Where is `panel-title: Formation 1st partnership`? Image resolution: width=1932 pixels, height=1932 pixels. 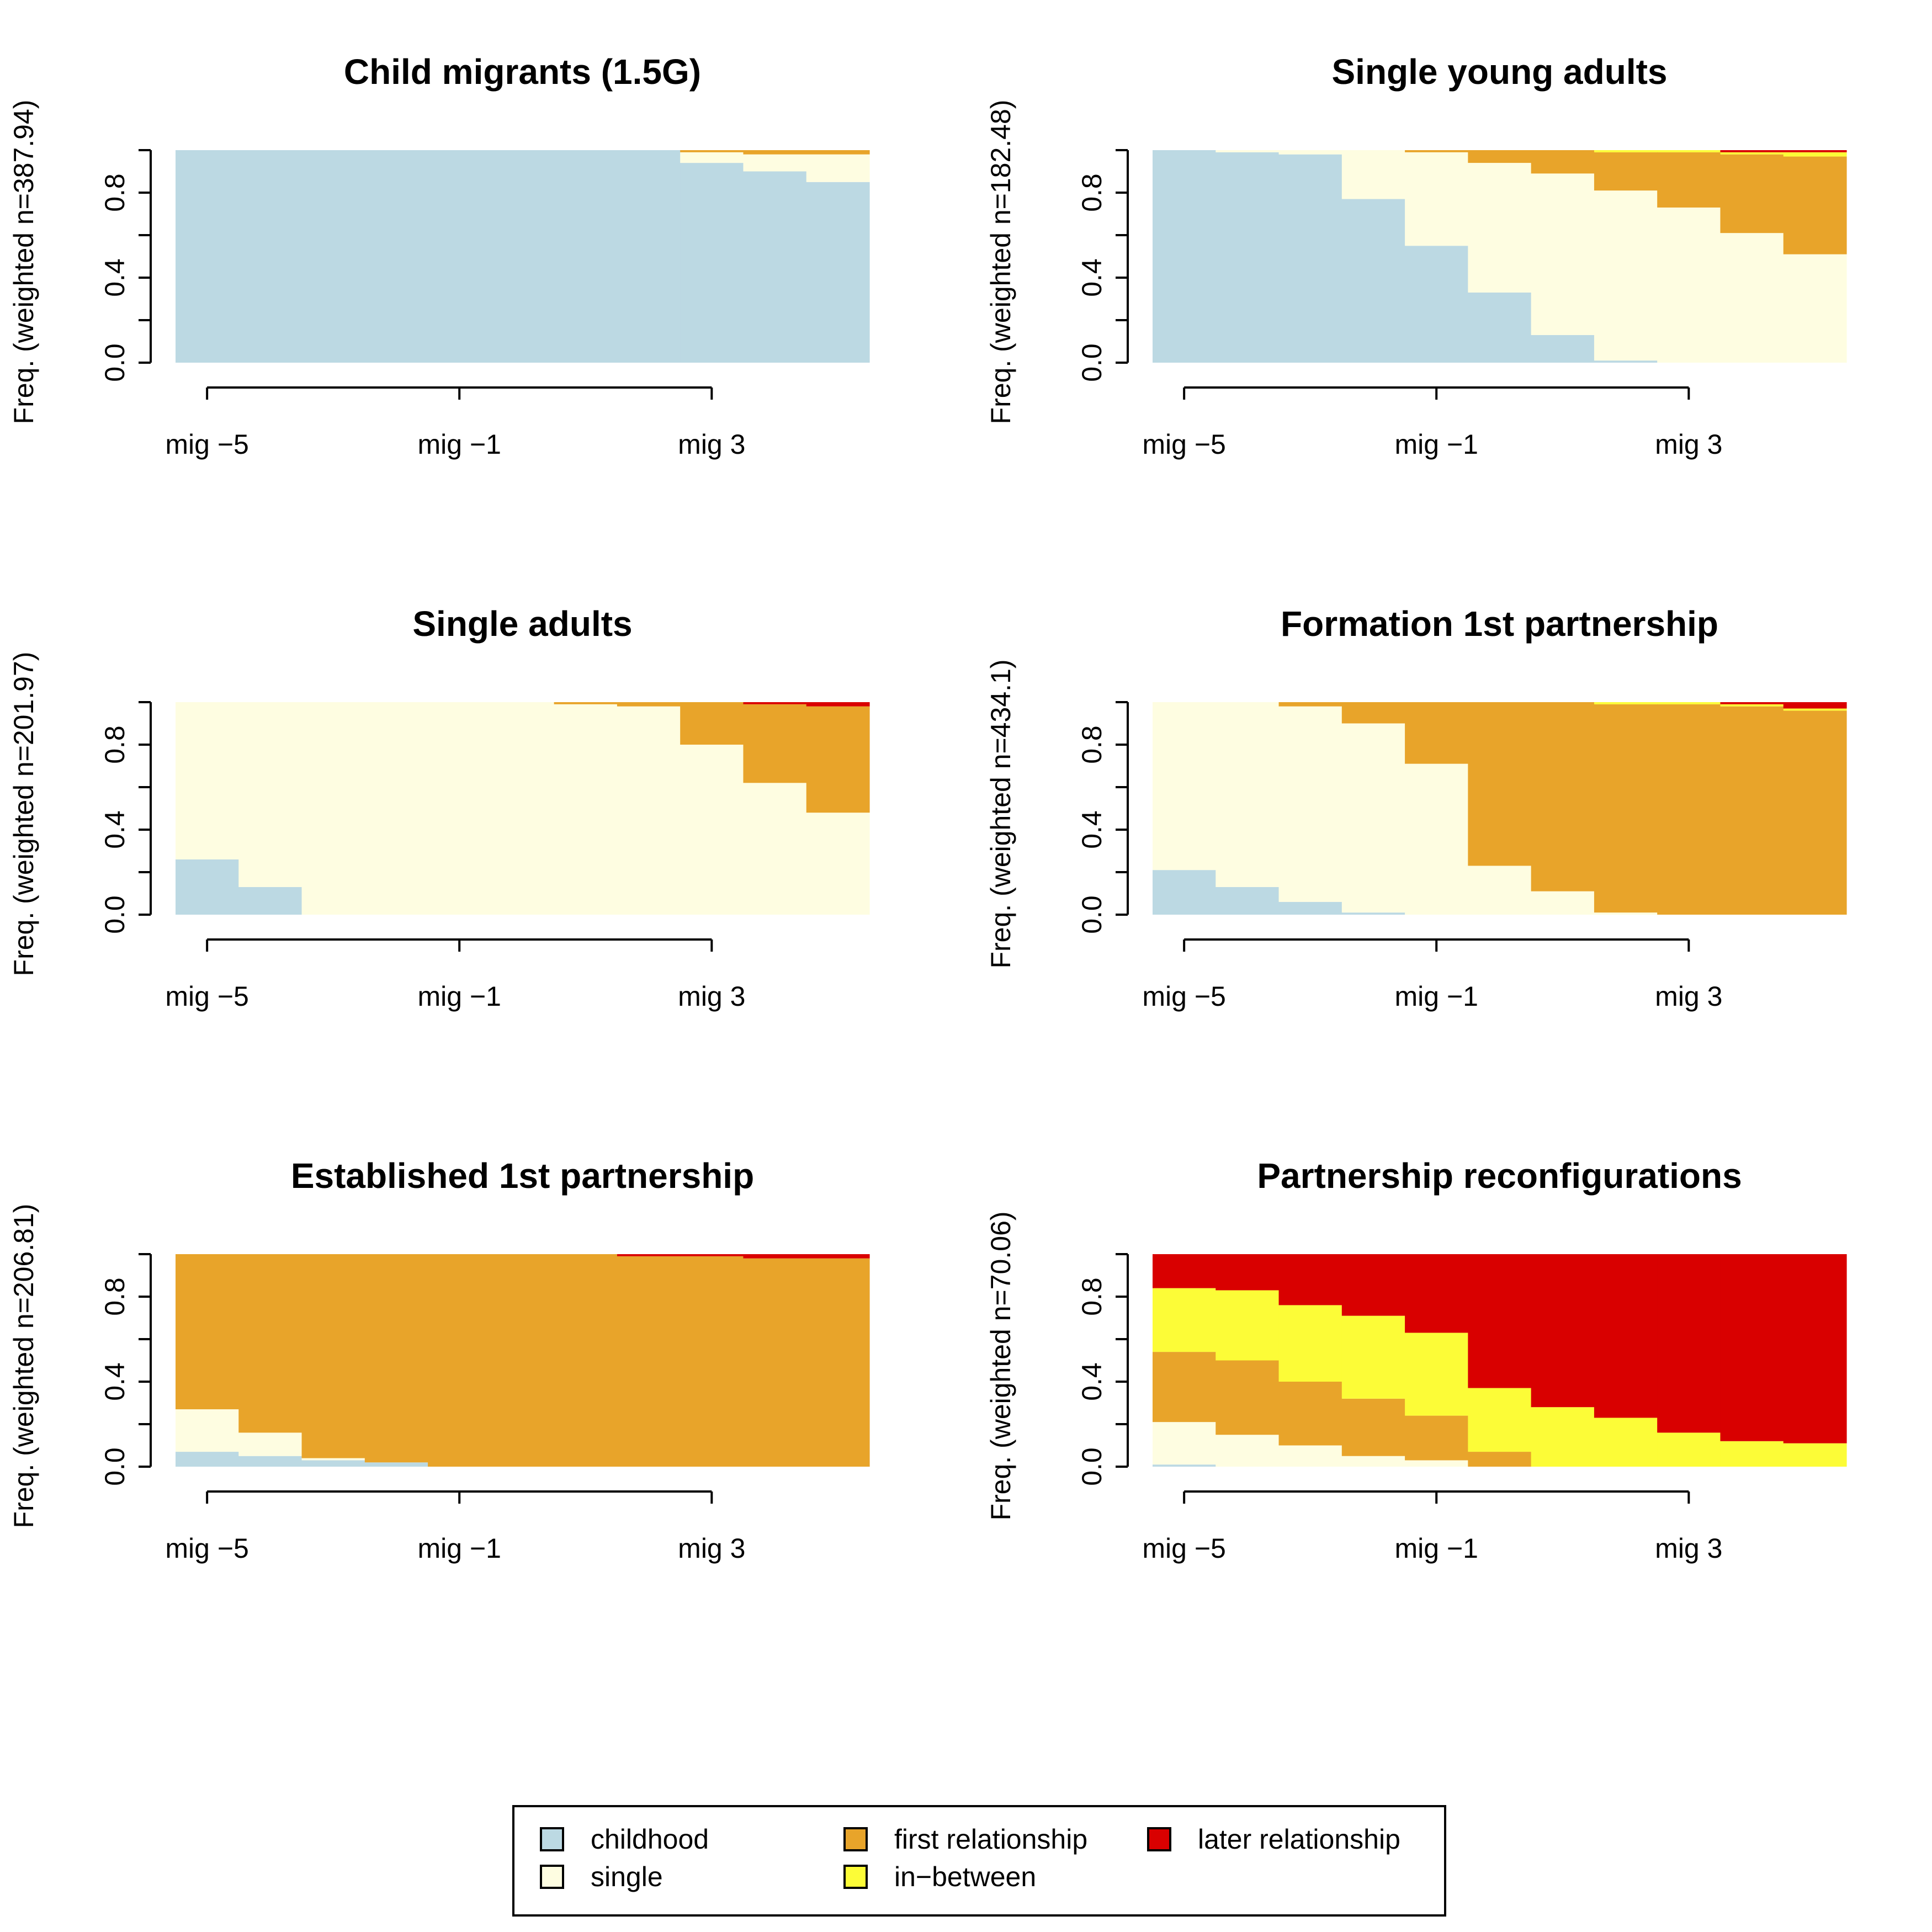 panel-title: Formation 1st partnership is located at coordinates (1500, 624).